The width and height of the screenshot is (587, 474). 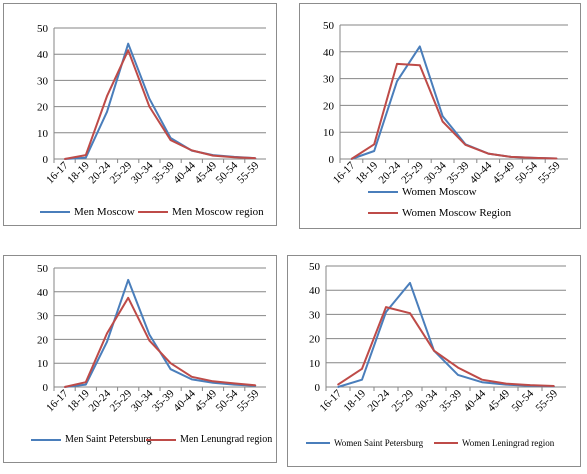 I want to click on legend-label-1: Men Saint Petersburg, so click(x=108, y=439).